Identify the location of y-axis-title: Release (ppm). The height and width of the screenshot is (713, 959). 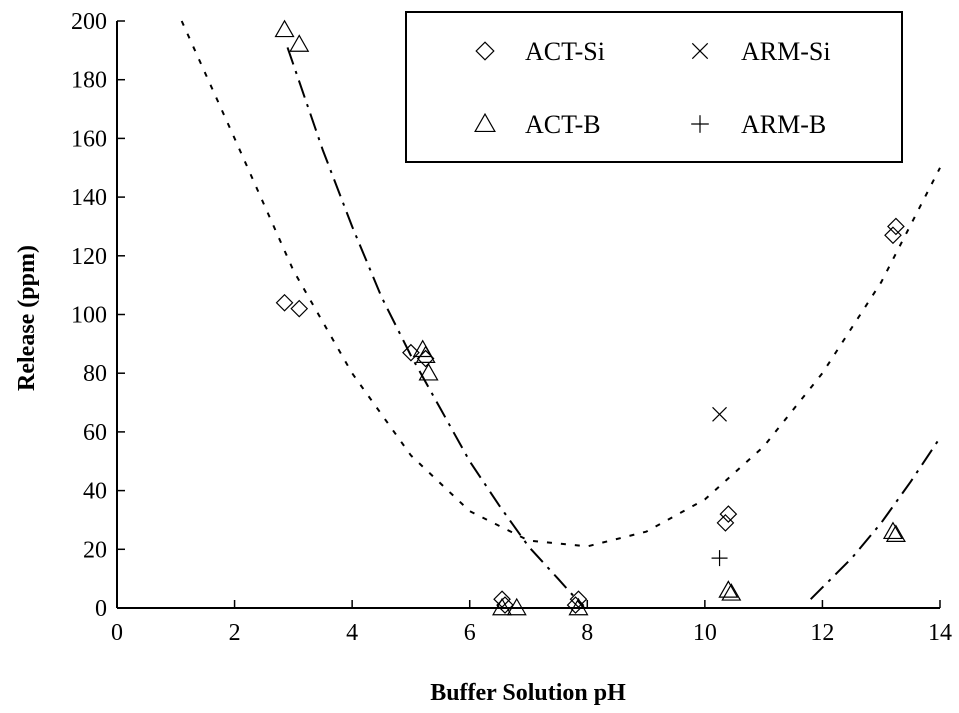
(27, 318).